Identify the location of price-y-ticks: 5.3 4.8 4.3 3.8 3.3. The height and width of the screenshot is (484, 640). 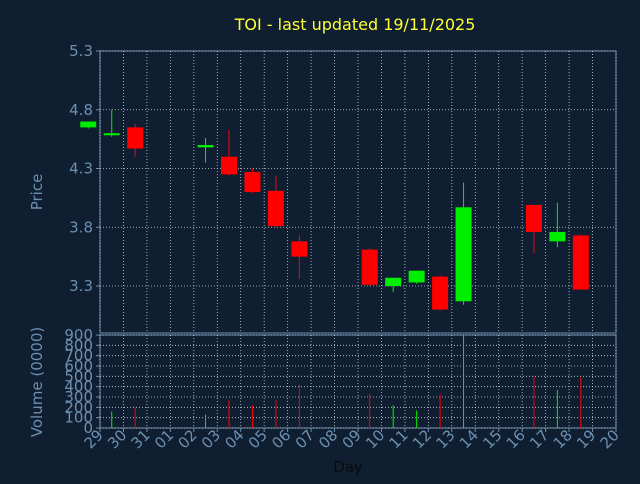
(84, 168).